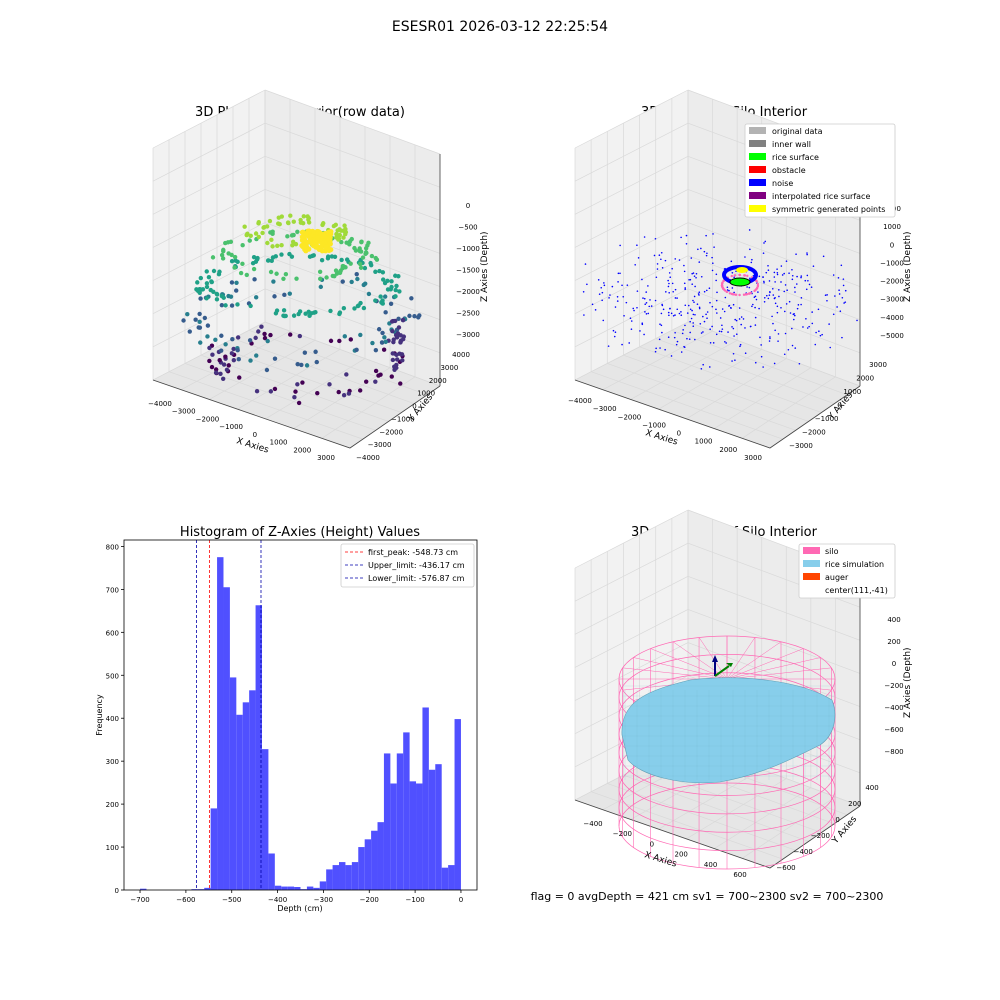 The height and width of the screenshot is (1000, 1000). Describe the element at coordinates (893, 686) in the screenshot. I see `panel4-z-ticks: 400 200 0 −200 −400 −600 −800` at that location.